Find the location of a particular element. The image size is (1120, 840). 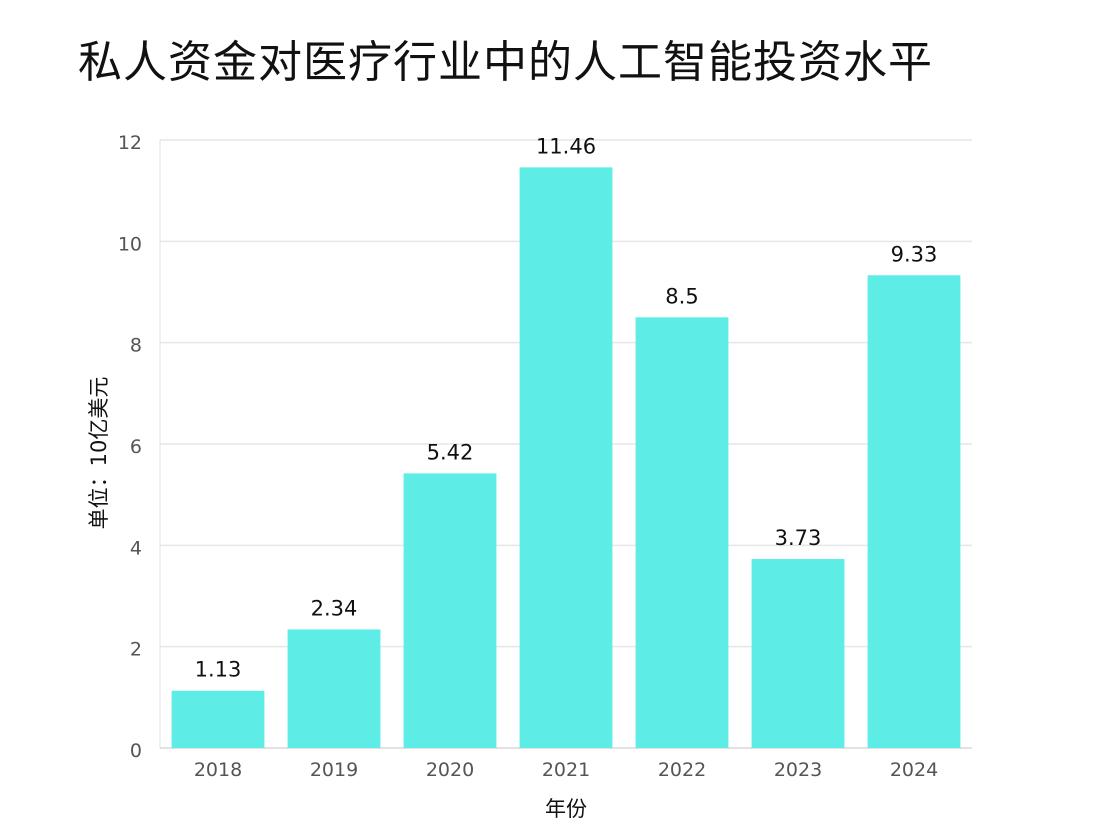

bar-2022 is located at coordinates (682, 532).